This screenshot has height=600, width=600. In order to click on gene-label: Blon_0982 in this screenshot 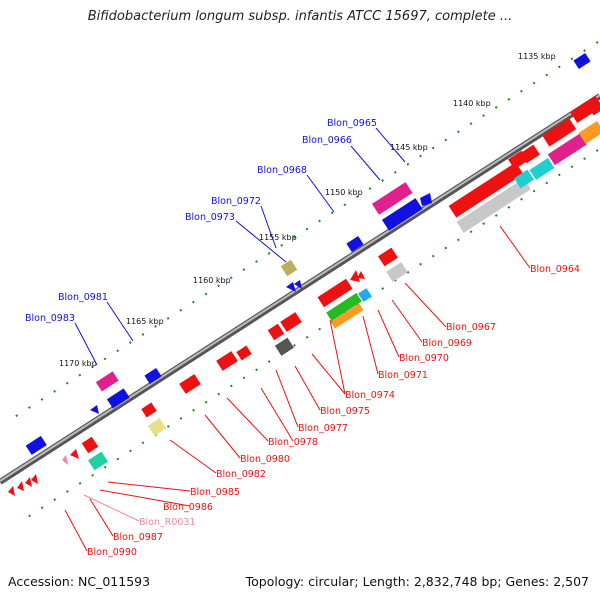, I will do `click(241, 474)`.